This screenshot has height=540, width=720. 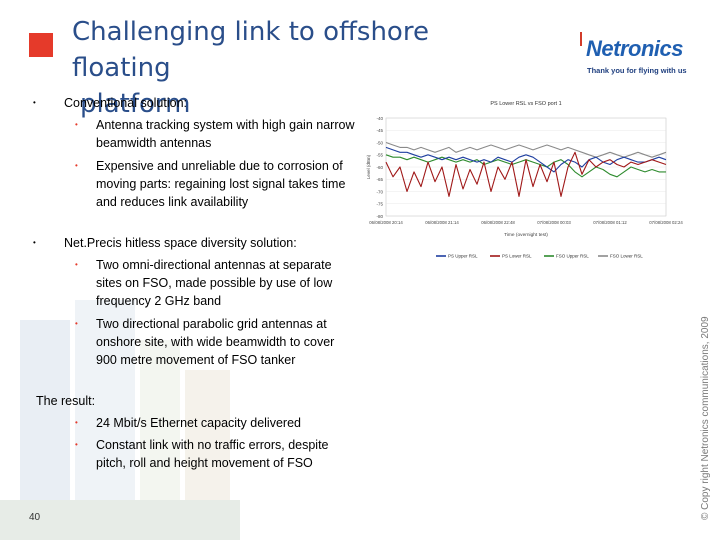 What do you see at coordinates (379, 179) in the screenshot?
I see `y-tick-label: -65` at bounding box center [379, 179].